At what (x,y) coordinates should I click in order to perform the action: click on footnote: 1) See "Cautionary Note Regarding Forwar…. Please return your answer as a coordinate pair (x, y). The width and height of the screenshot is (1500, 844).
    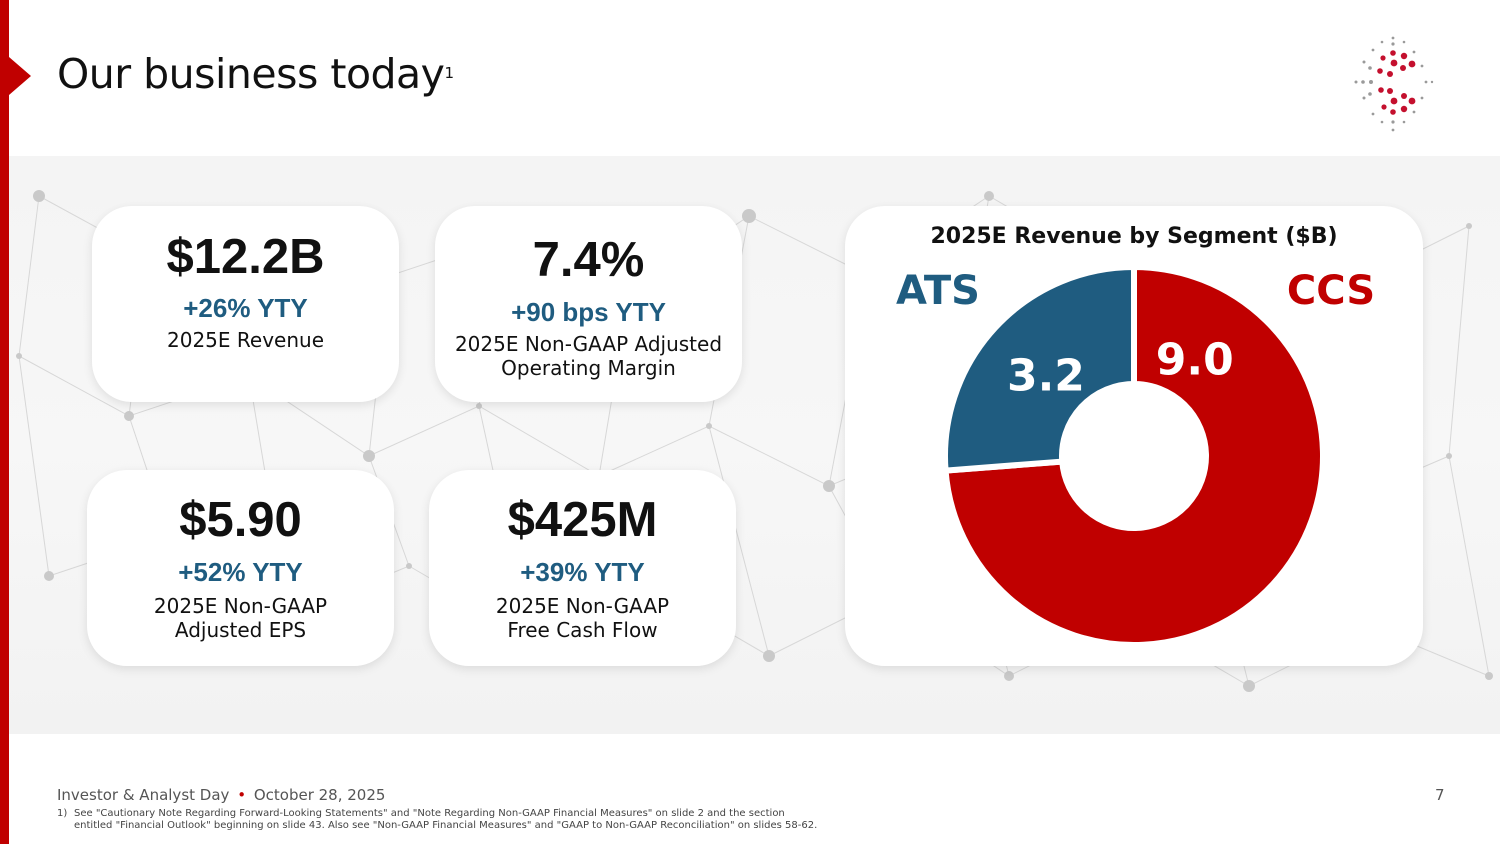
    Looking at the image, I should click on (437, 820).